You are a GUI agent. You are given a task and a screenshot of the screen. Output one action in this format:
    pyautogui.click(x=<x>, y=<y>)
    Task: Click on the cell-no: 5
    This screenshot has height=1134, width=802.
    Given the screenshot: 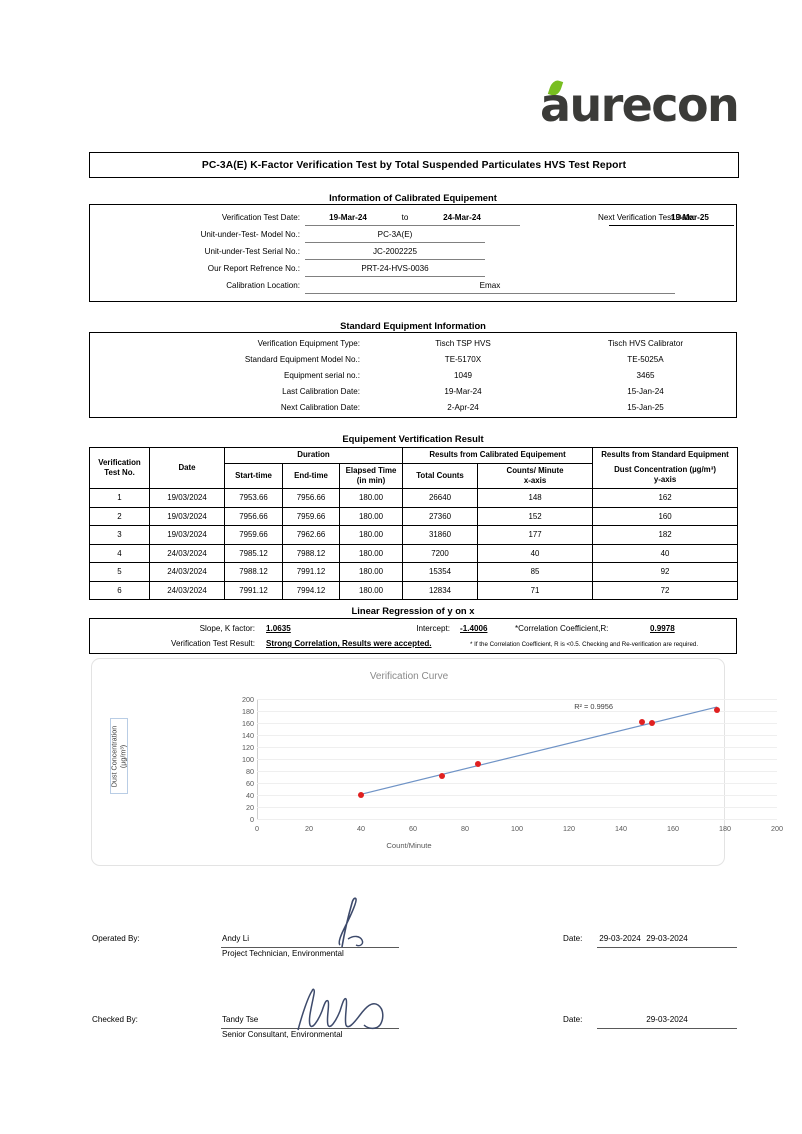 What is the action you would take?
    pyautogui.click(x=119, y=572)
    